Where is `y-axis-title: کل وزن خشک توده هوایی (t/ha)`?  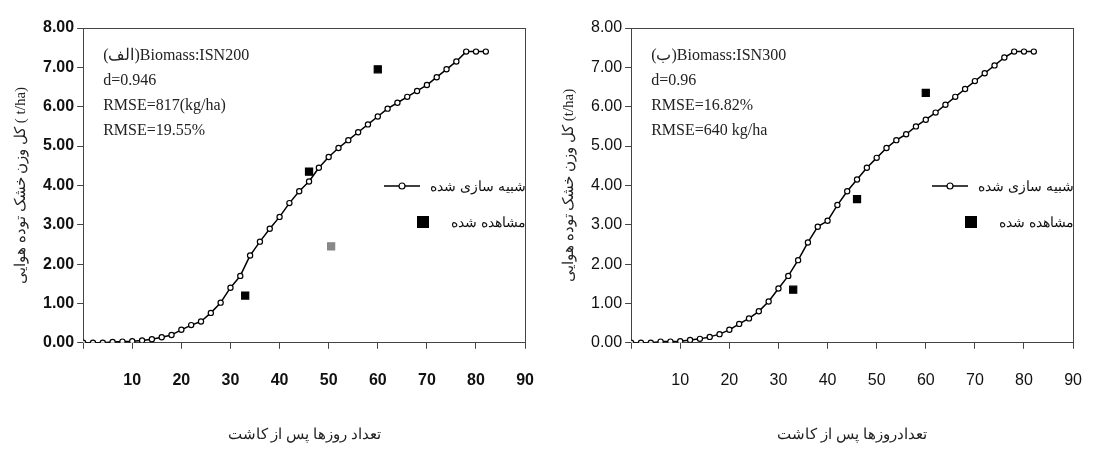
y-axis-title: کل وزن خشک توده هوایی (t/ha) is located at coordinates (568, 185).